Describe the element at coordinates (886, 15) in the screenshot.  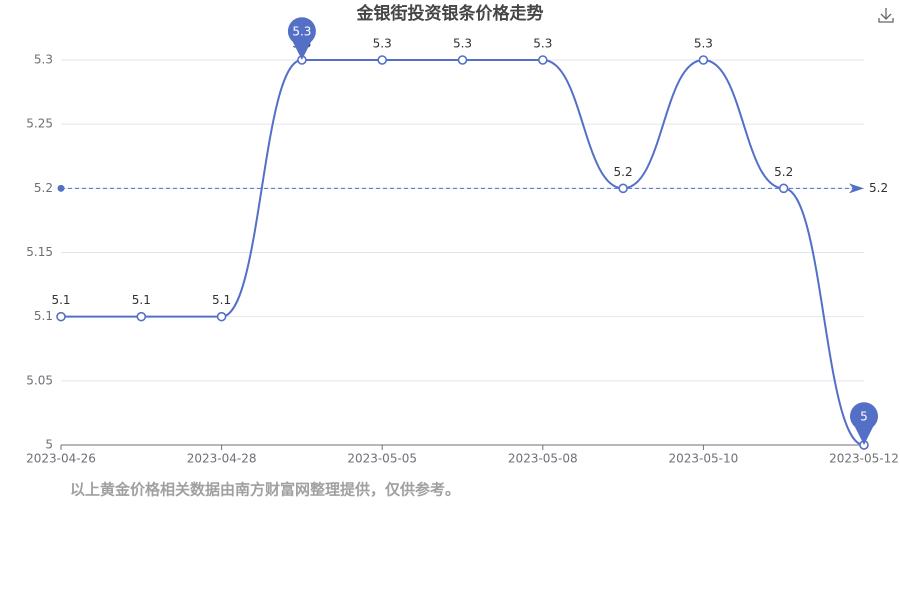
I see `download-icon` at that location.